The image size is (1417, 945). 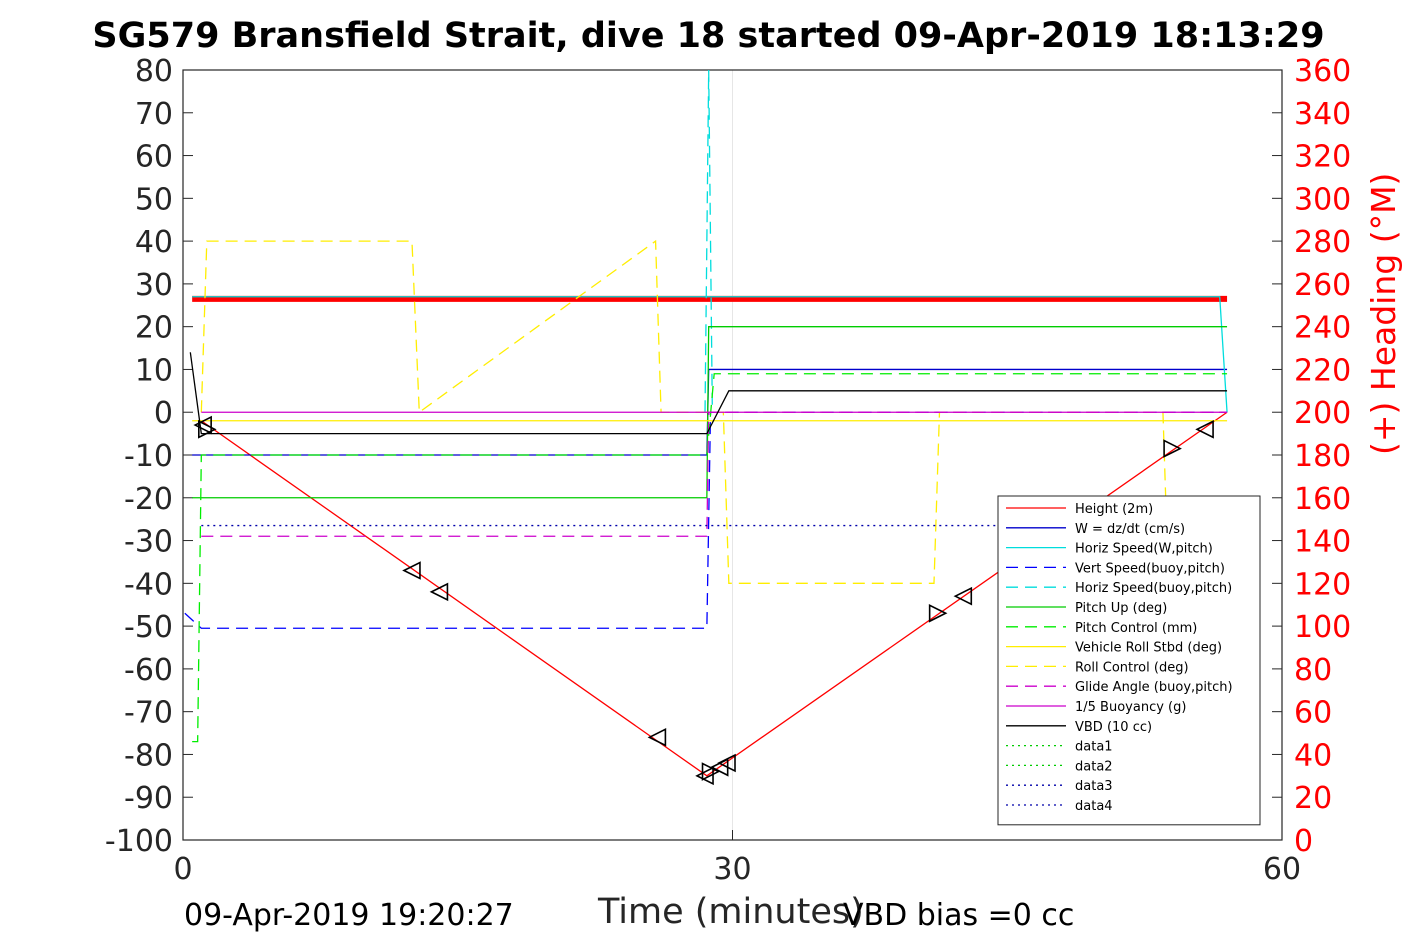 I want to click on legend-label: data1, so click(x=1094, y=747).